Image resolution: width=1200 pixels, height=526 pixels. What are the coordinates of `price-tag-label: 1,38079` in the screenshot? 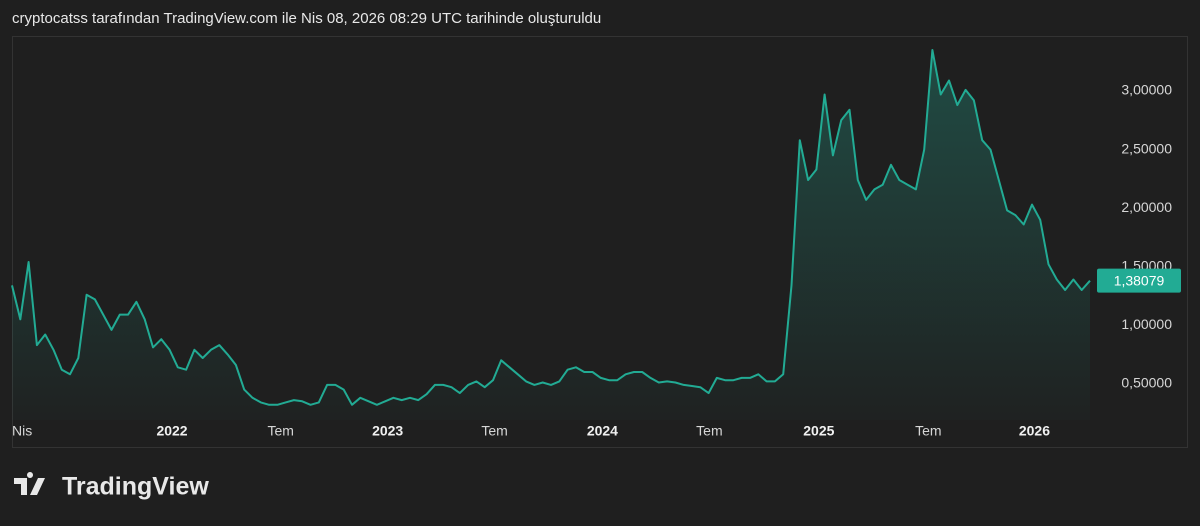 It's located at (1139, 280).